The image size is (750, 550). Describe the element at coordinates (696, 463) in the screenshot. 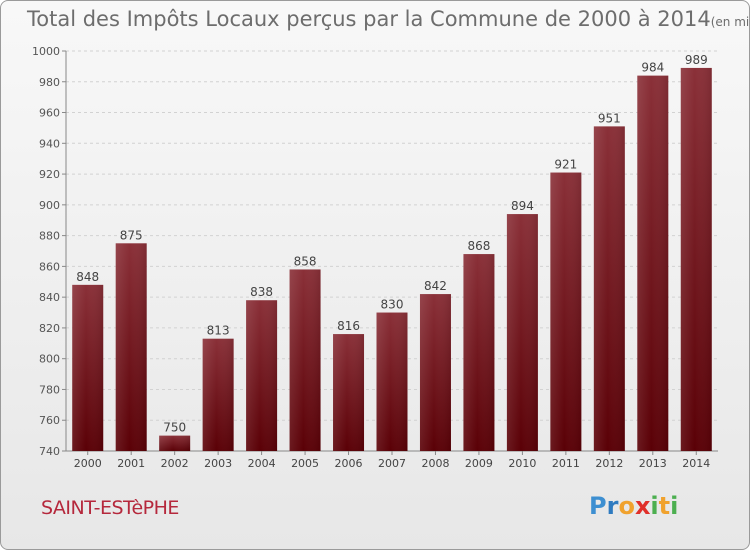

I see `x-tick-label: 2014` at that location.